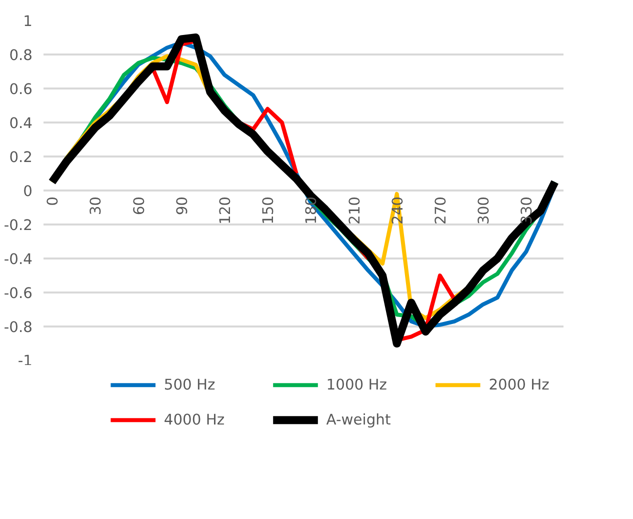 The height and width of the screenshot is (519, 633). Describe the element at coordinates (28, 191) in the screenshot. I see `y-tick-label: 0` at that location.